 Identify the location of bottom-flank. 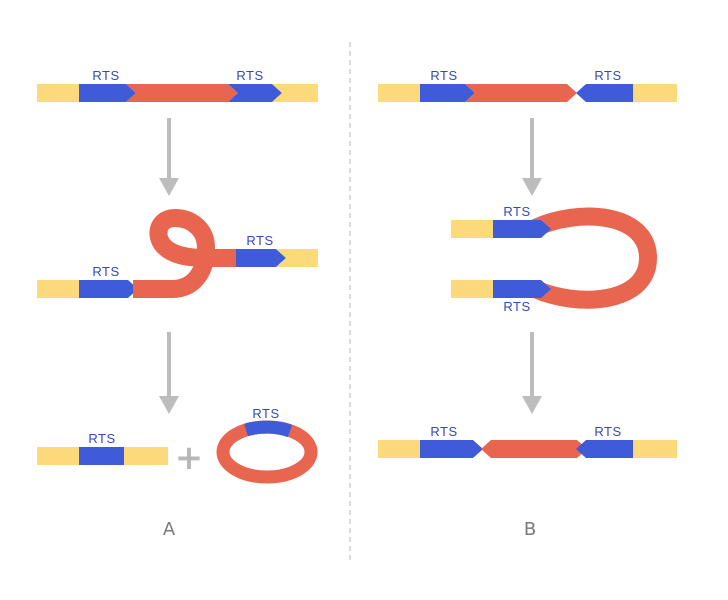
(473, 289).